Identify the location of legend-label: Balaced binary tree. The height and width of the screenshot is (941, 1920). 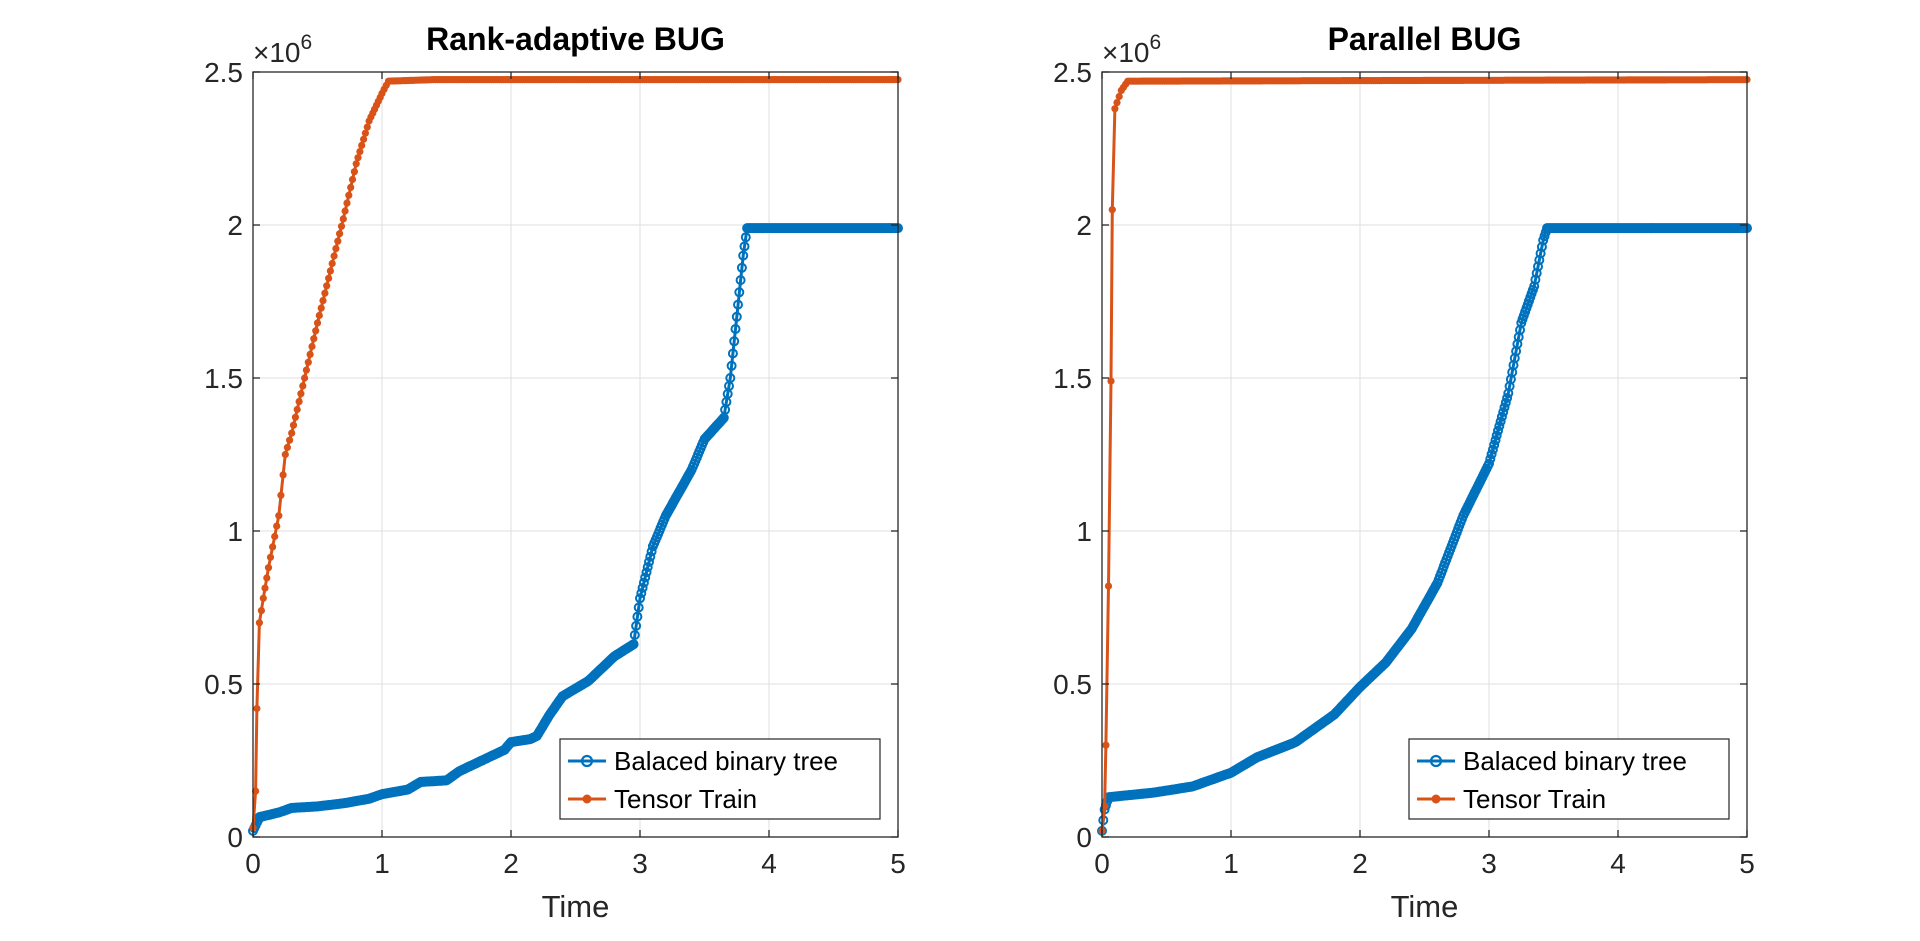
(1575, 761).